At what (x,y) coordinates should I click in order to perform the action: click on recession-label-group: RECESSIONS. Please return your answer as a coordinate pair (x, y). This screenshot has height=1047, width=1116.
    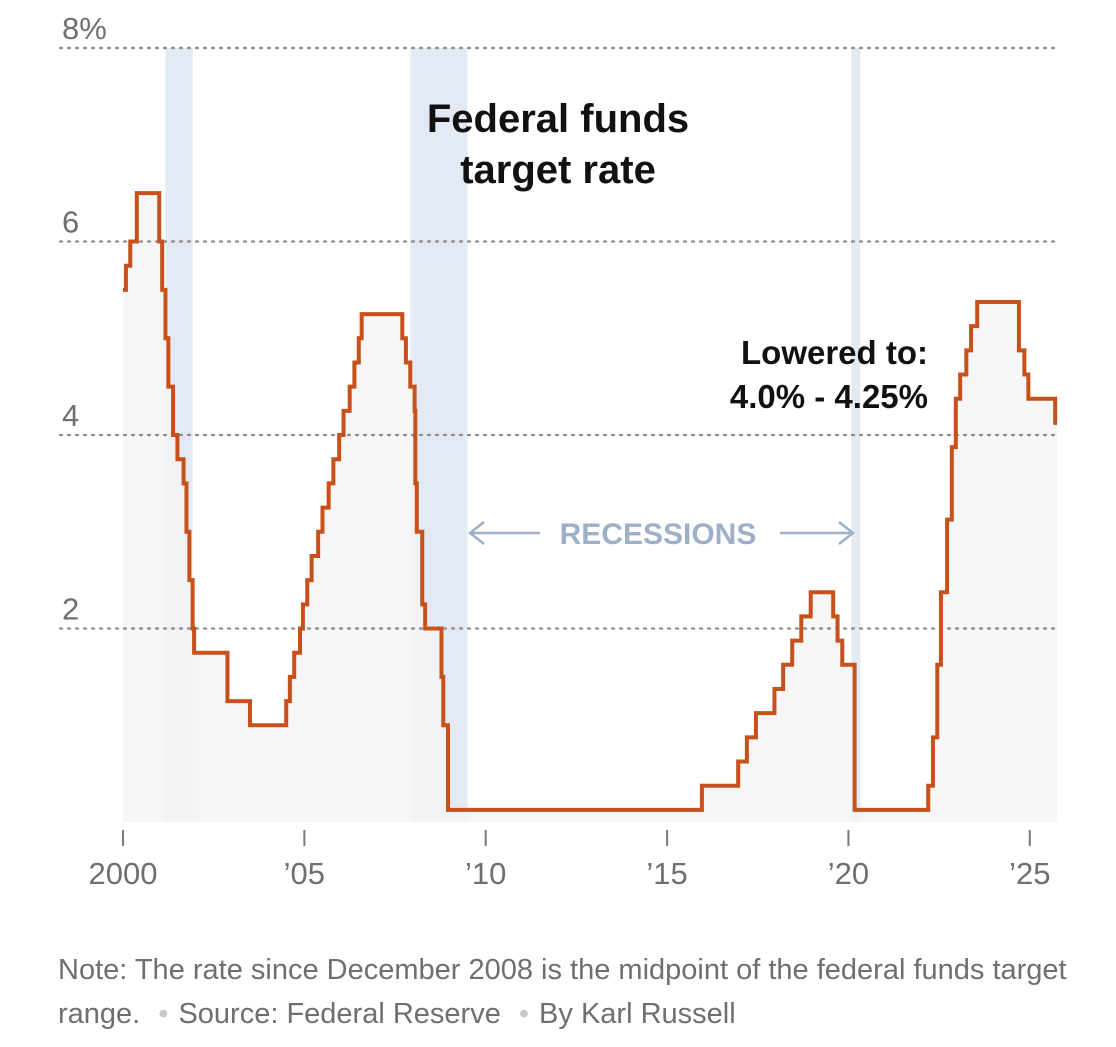
    Looking at the image, I should click on (661, 534).